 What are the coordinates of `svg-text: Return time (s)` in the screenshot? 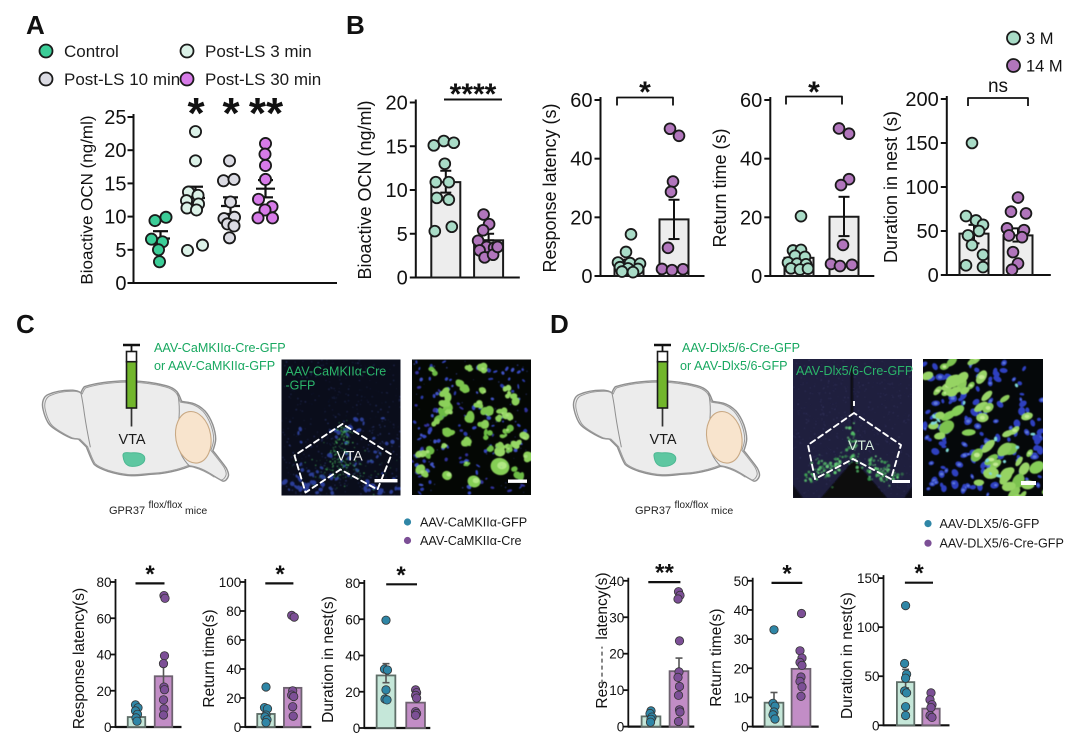 It's located at (720, 187).